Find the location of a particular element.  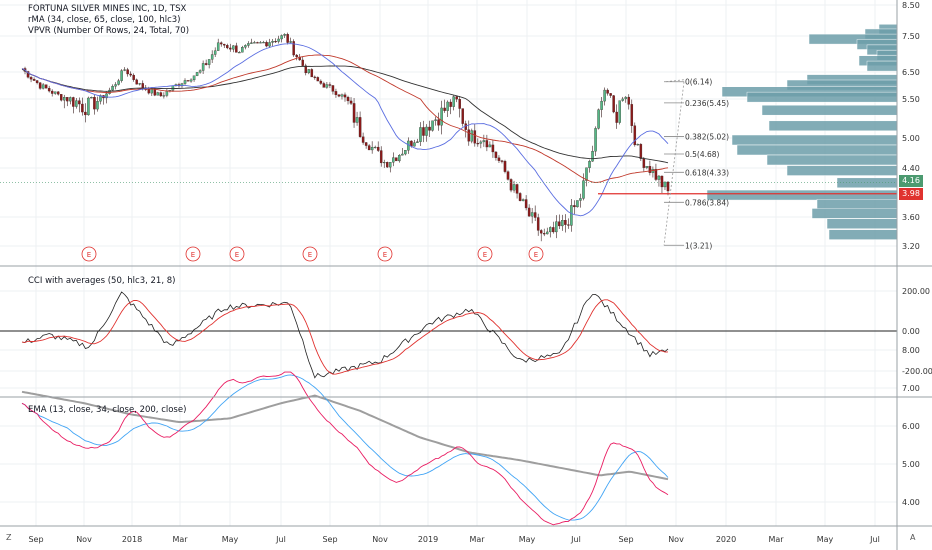

cci-legend: CCI with averages (50, hlc3, 21, 8) is located at coordinates (102, 281).